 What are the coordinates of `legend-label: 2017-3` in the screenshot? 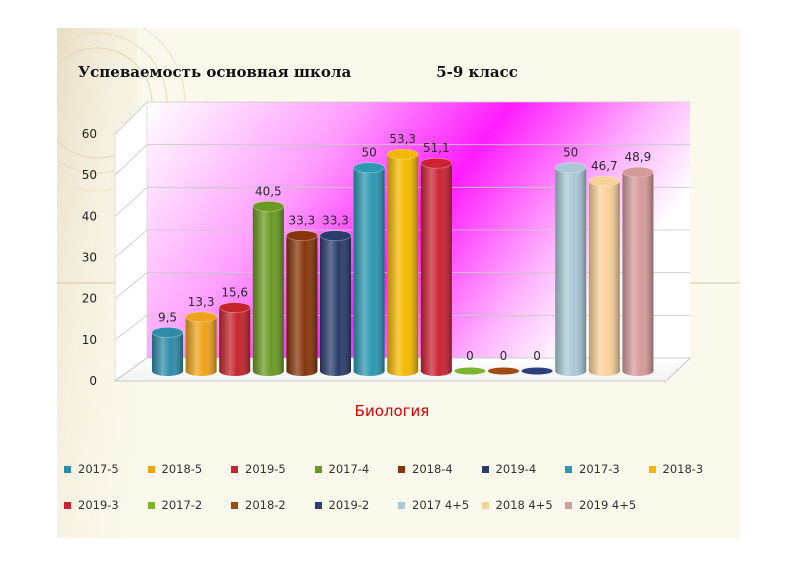 It's located at (599, 469).